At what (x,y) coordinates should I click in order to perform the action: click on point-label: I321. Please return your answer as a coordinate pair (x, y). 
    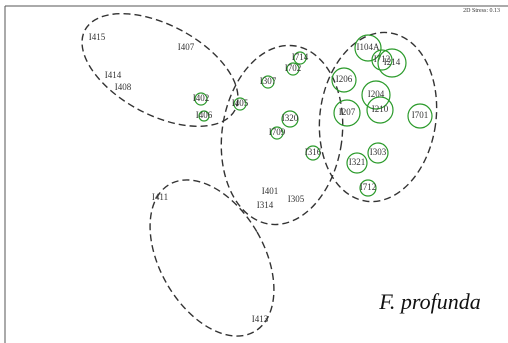
    Looking at the image, I should click on (357, 162).